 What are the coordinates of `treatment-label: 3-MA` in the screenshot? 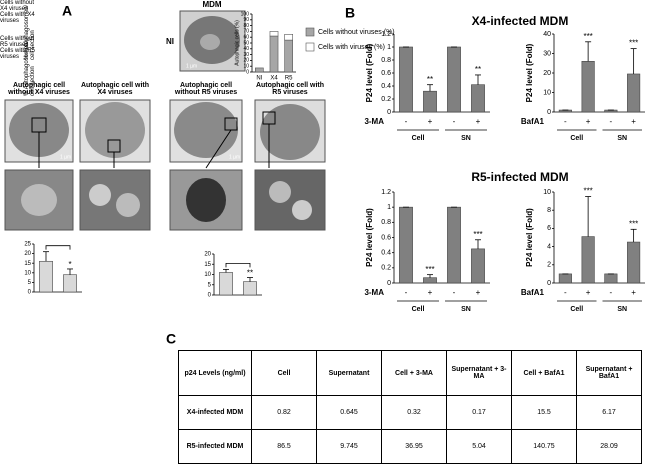 It's located at (374, 292).